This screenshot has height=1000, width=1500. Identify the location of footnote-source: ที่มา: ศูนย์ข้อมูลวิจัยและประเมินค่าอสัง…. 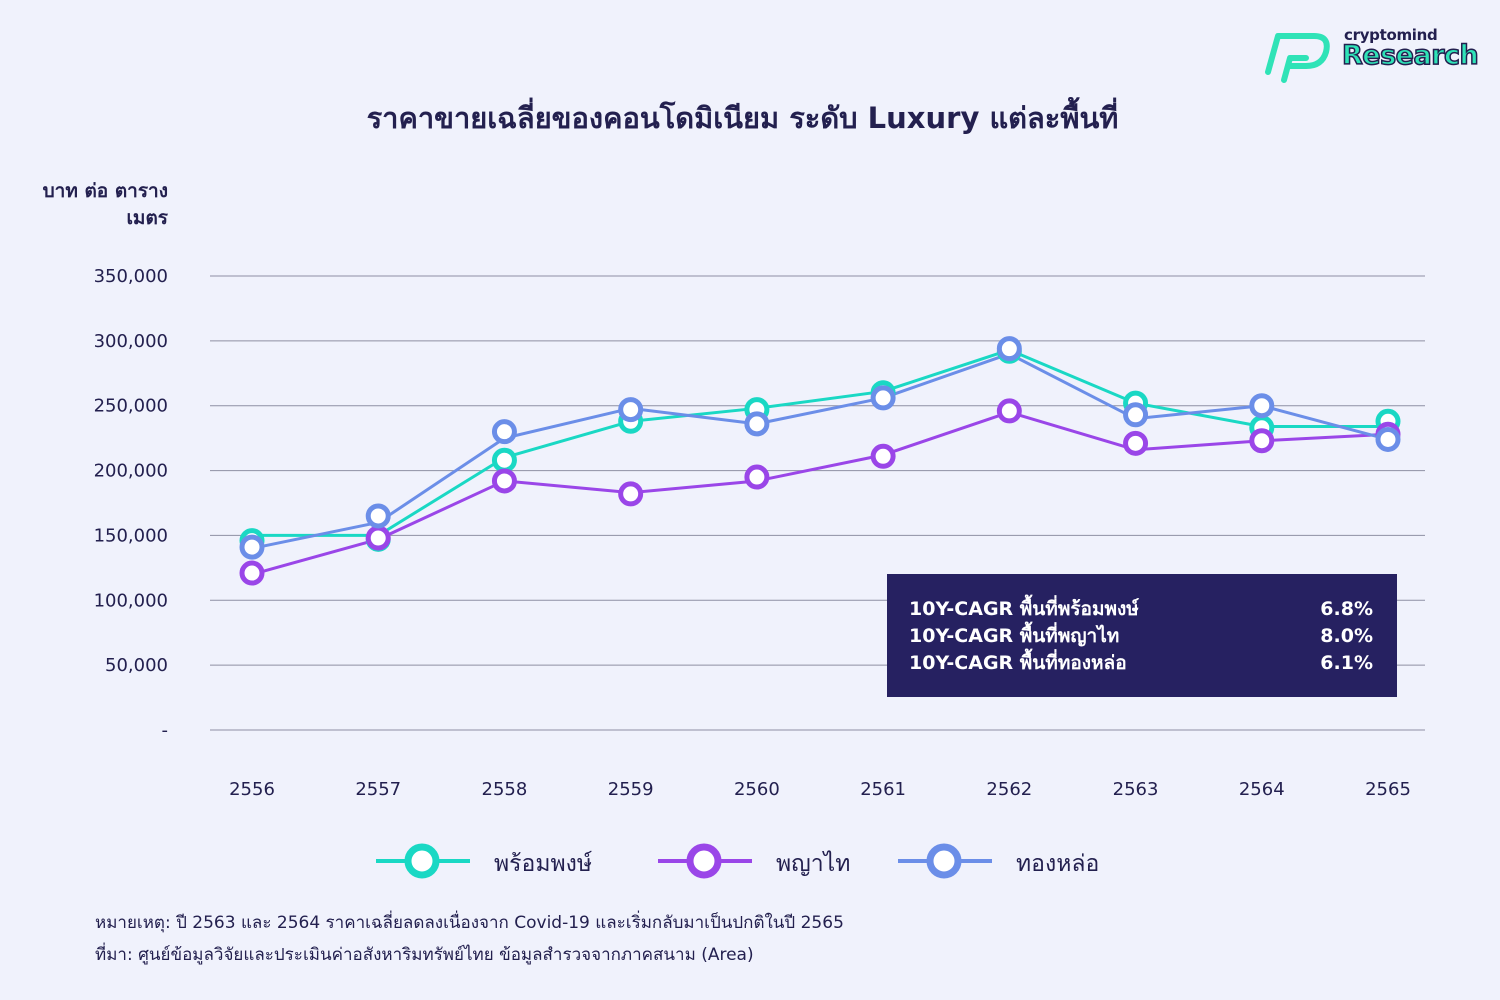
(424, 955).